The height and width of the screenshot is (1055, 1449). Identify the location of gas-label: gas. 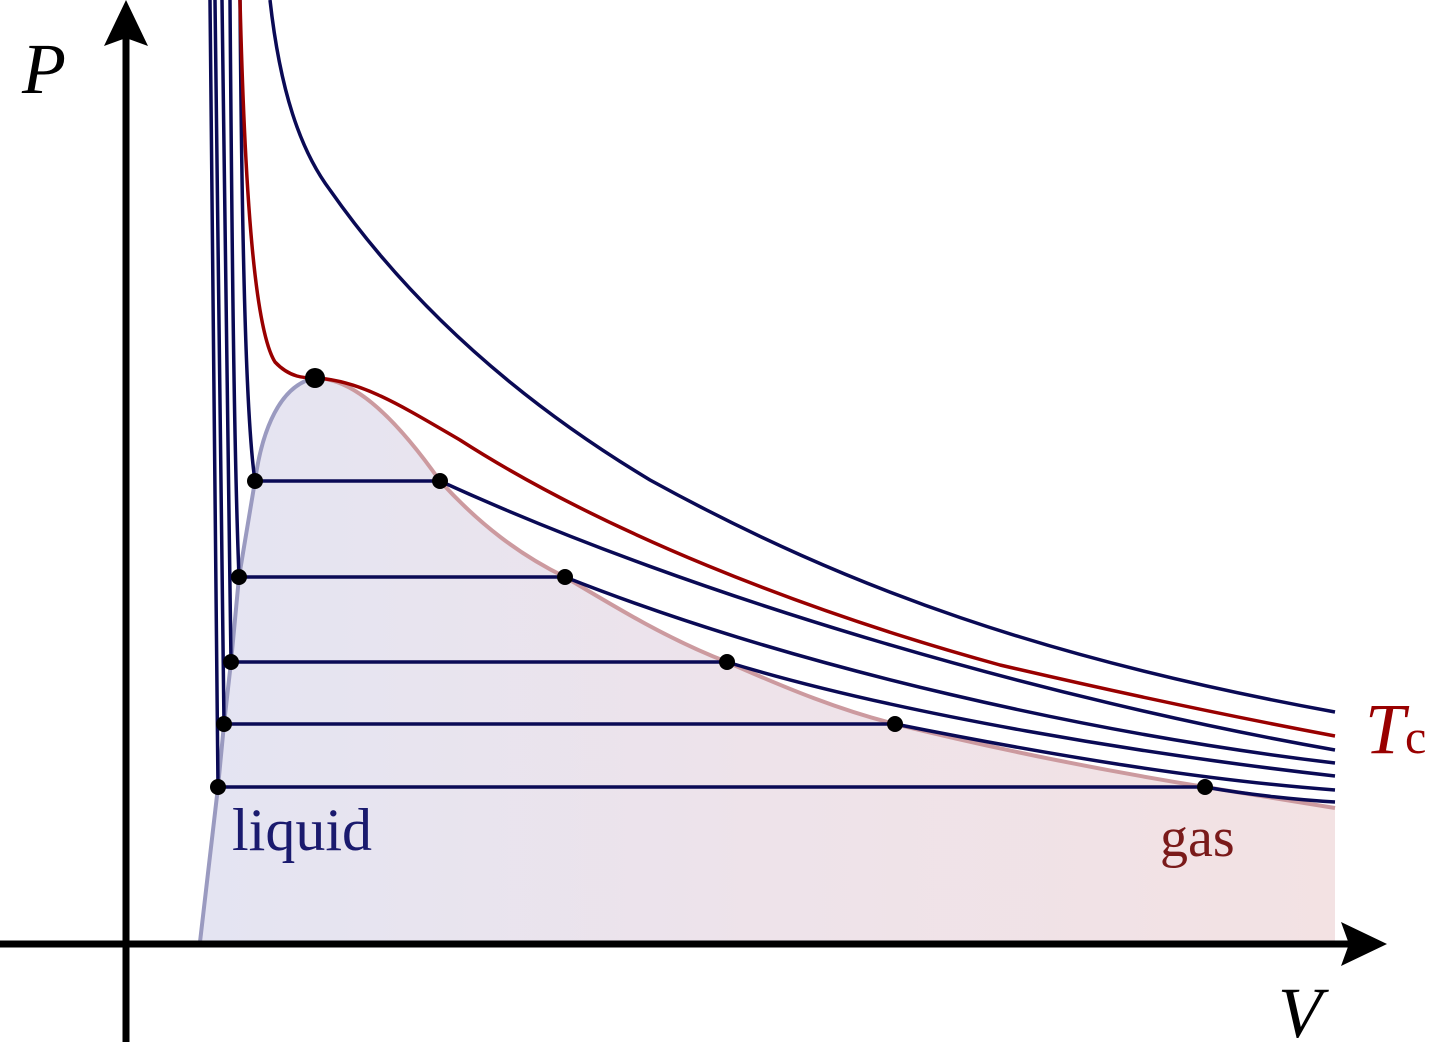
(1197, 838).